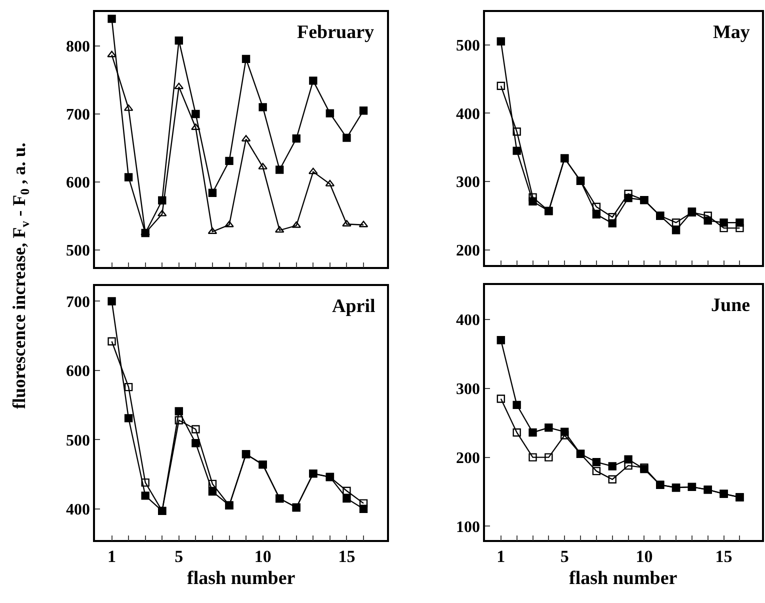 This screenshot has width=765, height=603. What do you see at coordinates (731, 32) in the screenshot?
I see `text: May` at bounding box center [731, 32].